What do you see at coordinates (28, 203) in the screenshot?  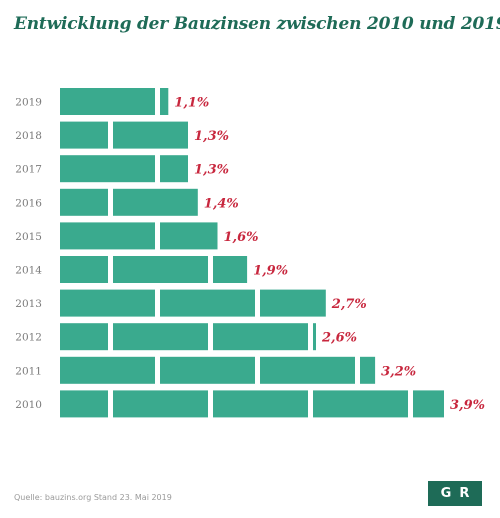 I see `year-label: 2016` at bounding box center [28, 203].